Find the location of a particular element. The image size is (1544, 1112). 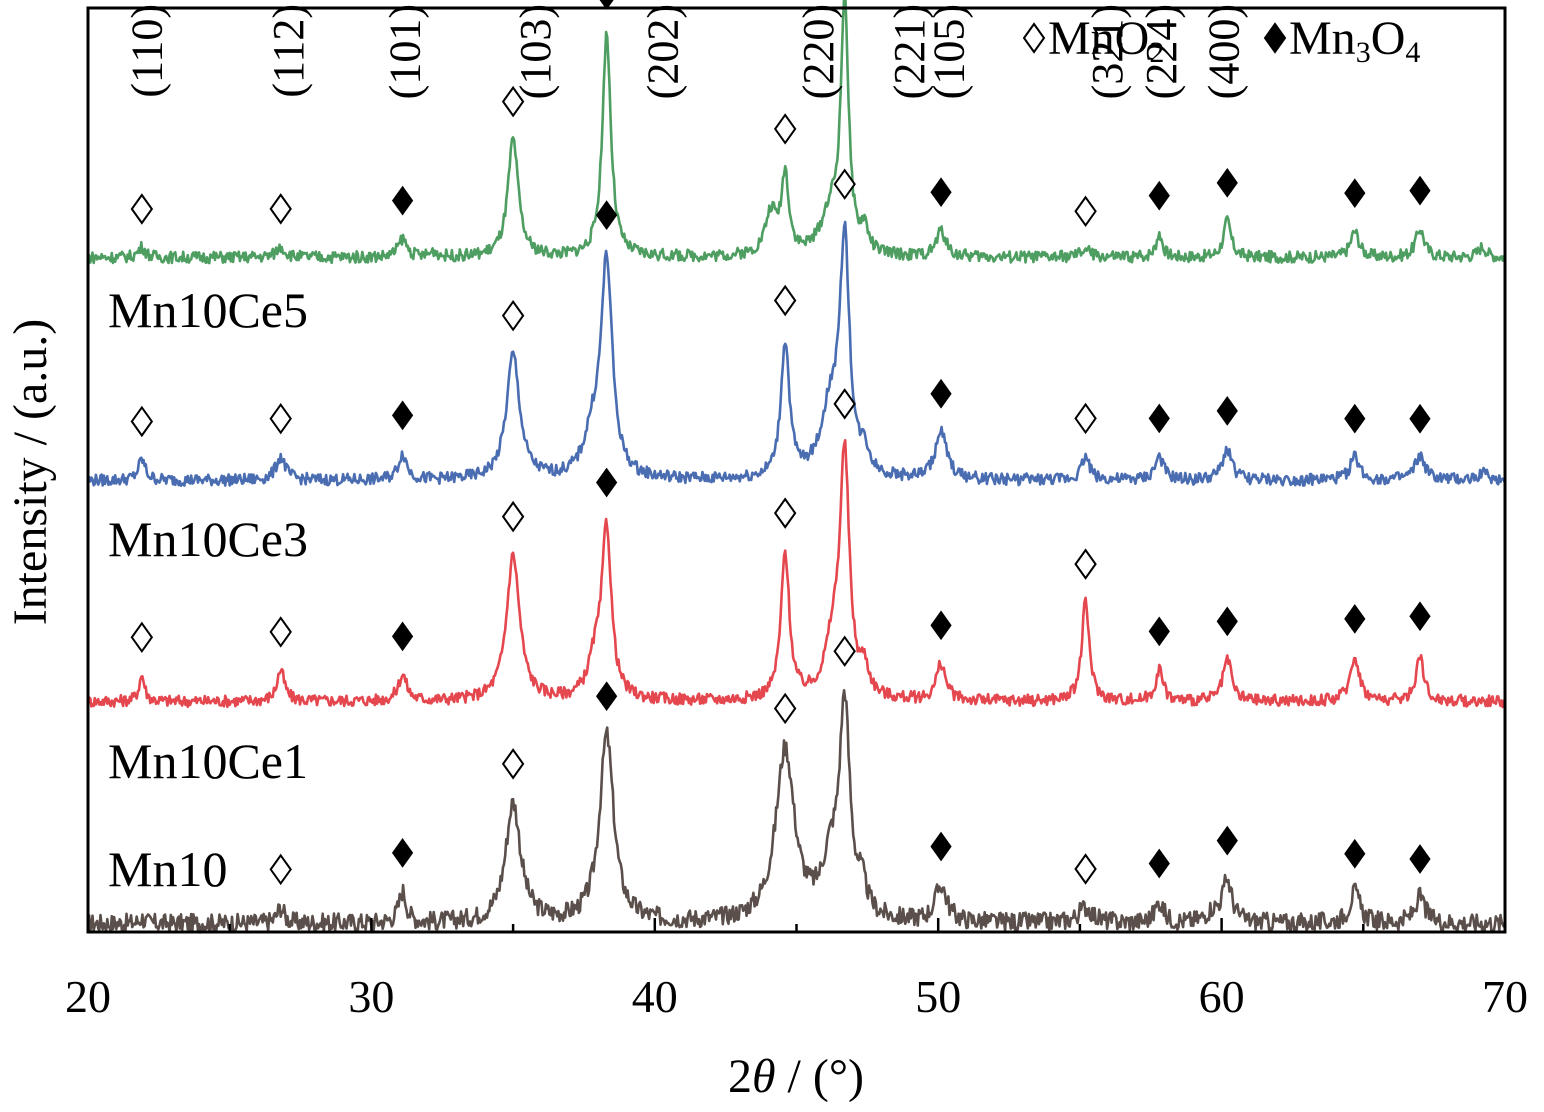

sample-label-mn10ce5: Mn10Ce5 is located at coordinates (208, 310).